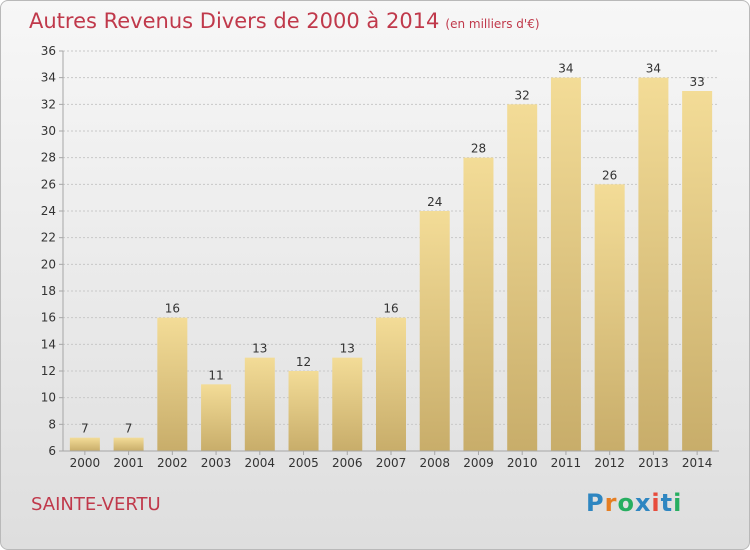 This screenshot has width=750, height=550. Describe the element at coordinates (478, 463) in the screenshot. I see `x-tick-label: 2009` at that location.